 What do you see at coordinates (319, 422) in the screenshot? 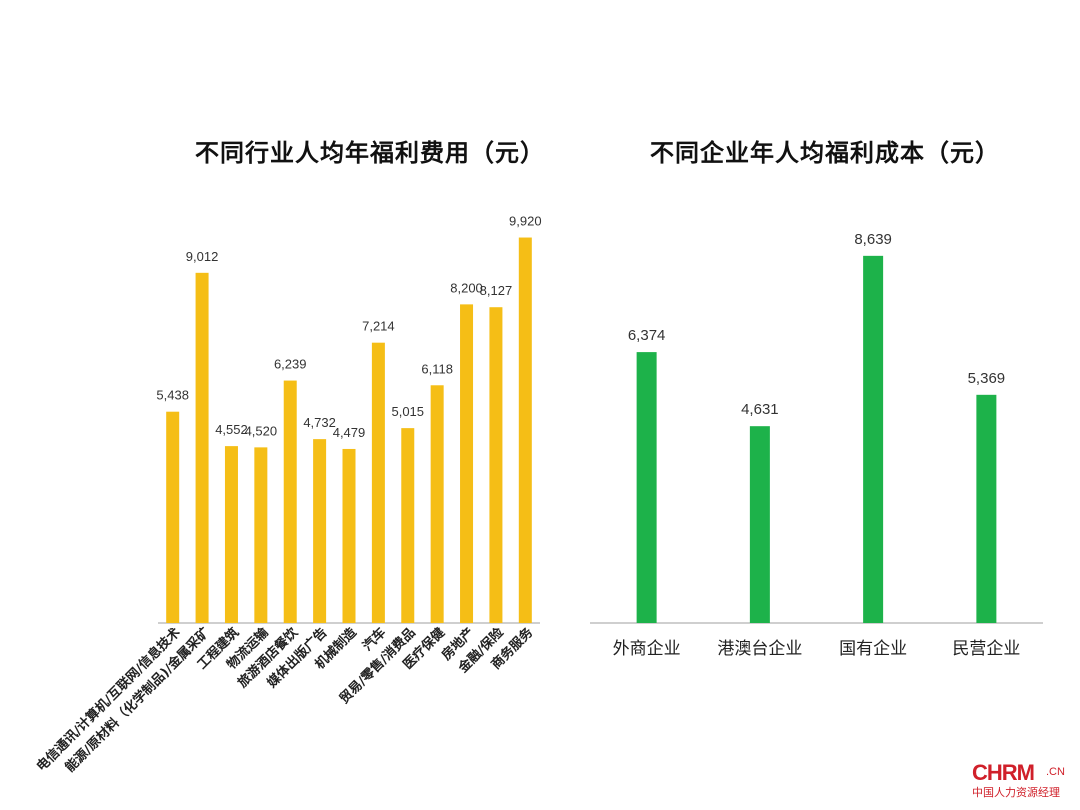
I see `industry-value-label: 4,732` at bounding box center [319, 422].